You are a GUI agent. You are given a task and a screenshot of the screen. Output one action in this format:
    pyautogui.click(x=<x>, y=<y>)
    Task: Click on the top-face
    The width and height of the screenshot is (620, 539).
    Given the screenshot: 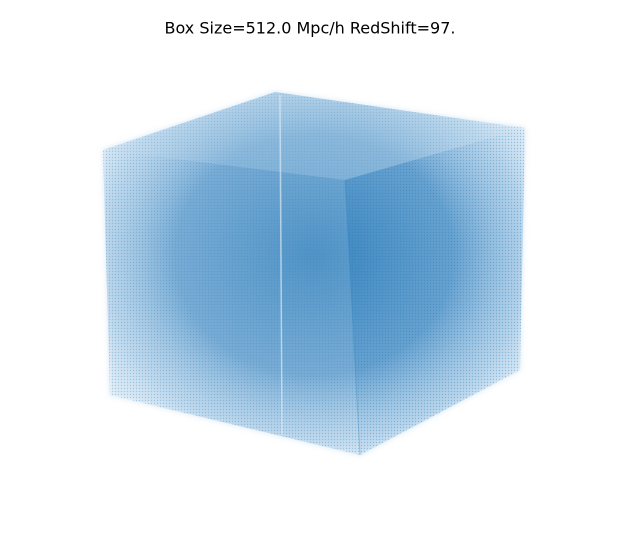 What is the action you would take?
    pyautogui.click(x=314, y=136)
    